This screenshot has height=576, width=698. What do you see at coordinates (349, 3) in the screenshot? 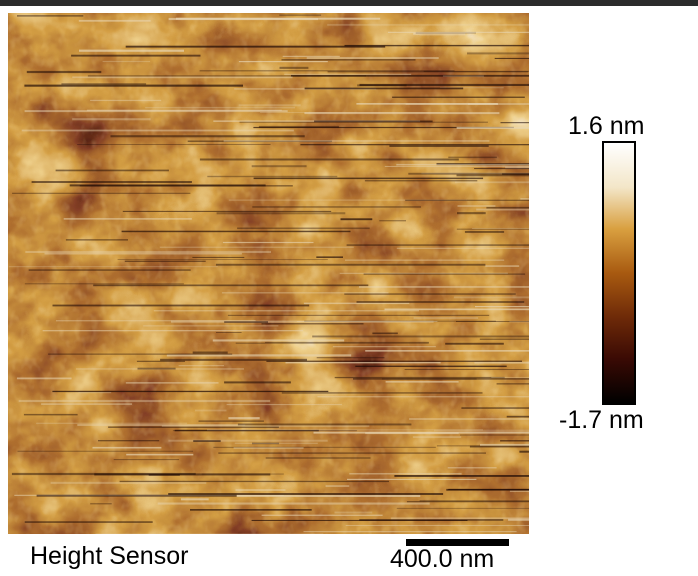
I see `top-border` at bounding box center [349, 3].